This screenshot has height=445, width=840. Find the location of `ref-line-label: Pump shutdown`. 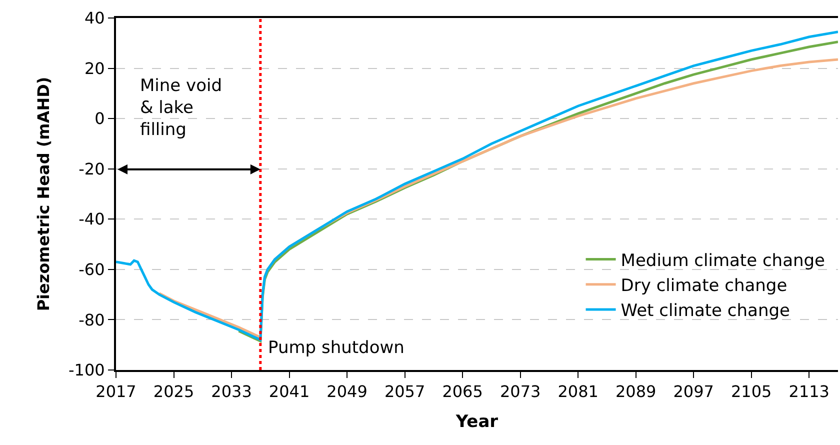

ref-line-label: Pump shutdown is located at coordinates (336, 348).